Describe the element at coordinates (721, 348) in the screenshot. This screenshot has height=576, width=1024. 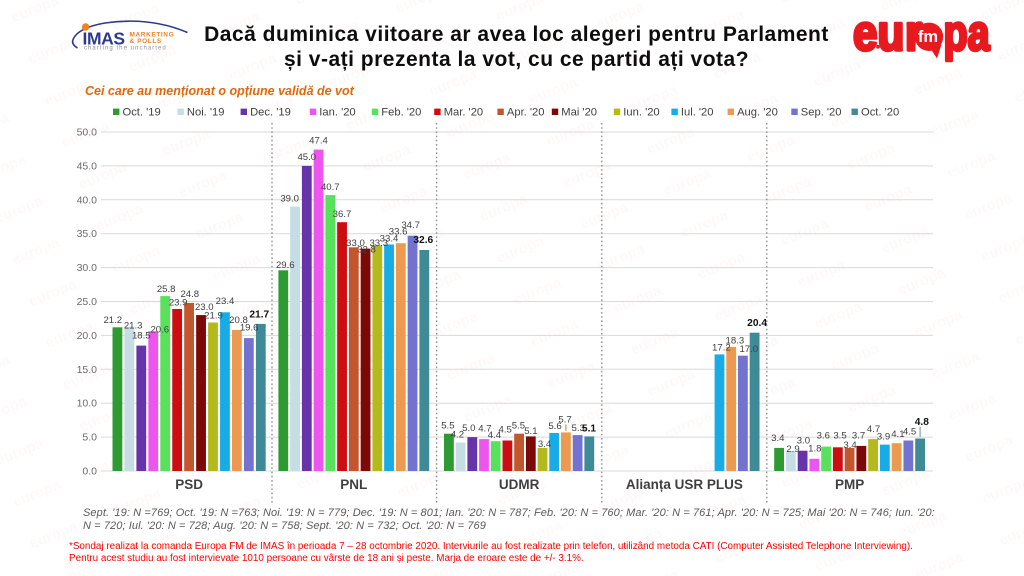
I see `svg-text: 17.2` at that location.